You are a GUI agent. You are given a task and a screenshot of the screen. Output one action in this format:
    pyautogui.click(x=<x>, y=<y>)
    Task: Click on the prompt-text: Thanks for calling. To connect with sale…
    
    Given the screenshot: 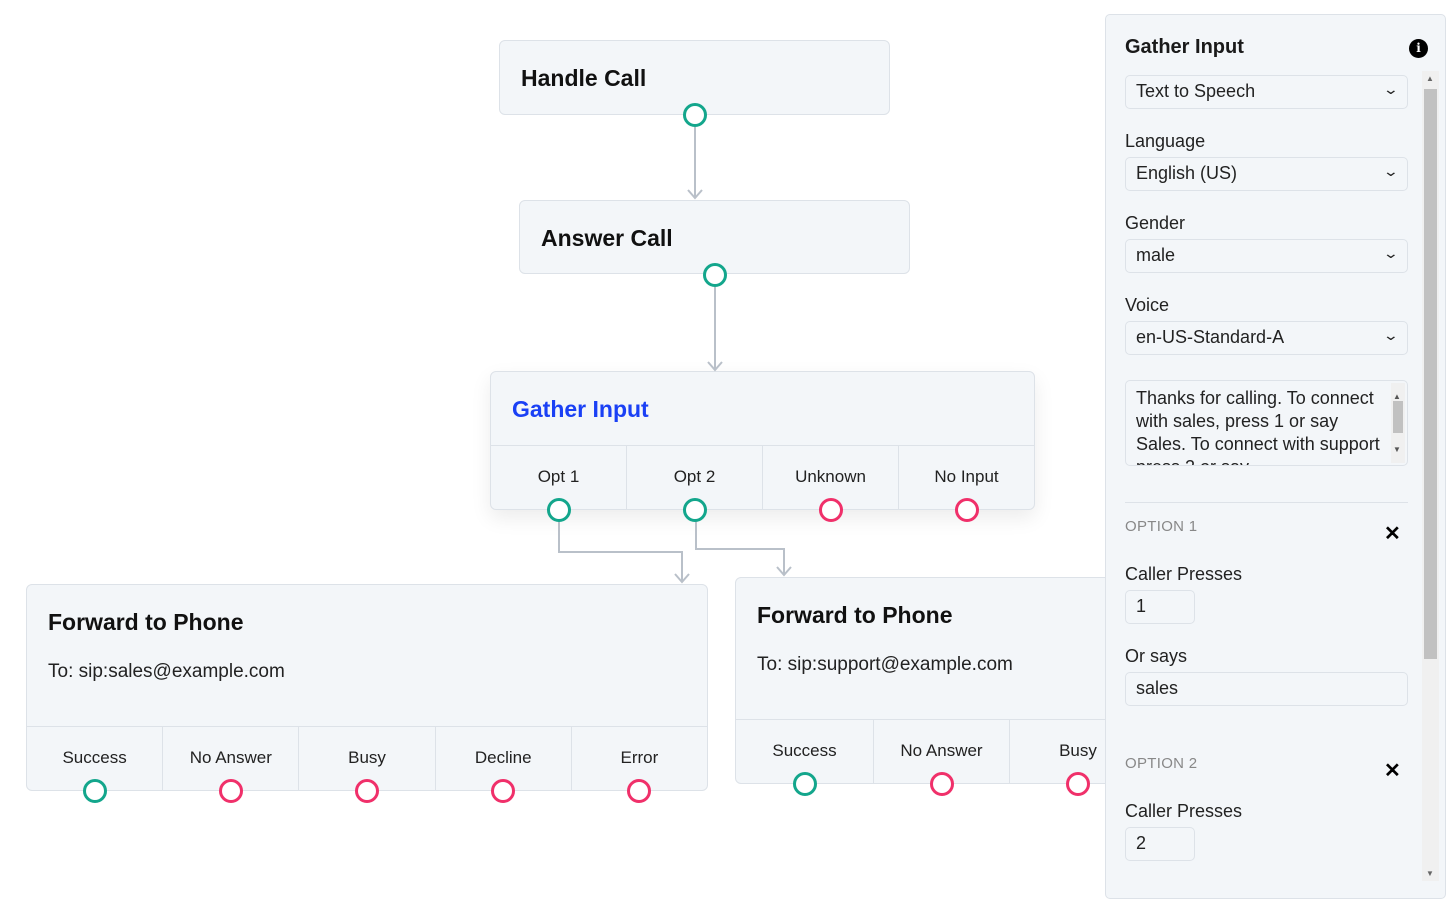 What is the action you would take?
    pyautogui.click(x=1258, y=426)
    